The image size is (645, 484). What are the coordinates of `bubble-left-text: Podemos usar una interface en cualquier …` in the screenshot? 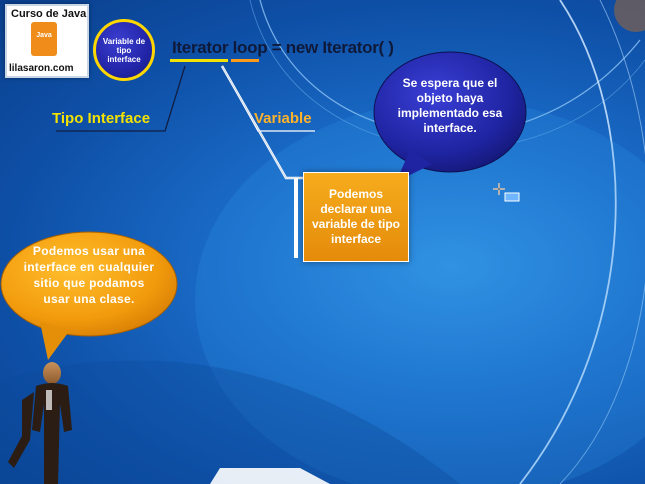 It's located at (89, 275).